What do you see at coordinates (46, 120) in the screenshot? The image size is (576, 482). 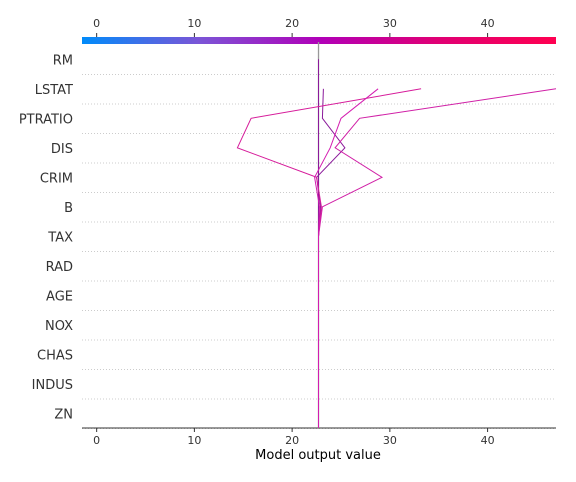 I see `feature-label: PTRATIO` at bounding box center [46, 120].